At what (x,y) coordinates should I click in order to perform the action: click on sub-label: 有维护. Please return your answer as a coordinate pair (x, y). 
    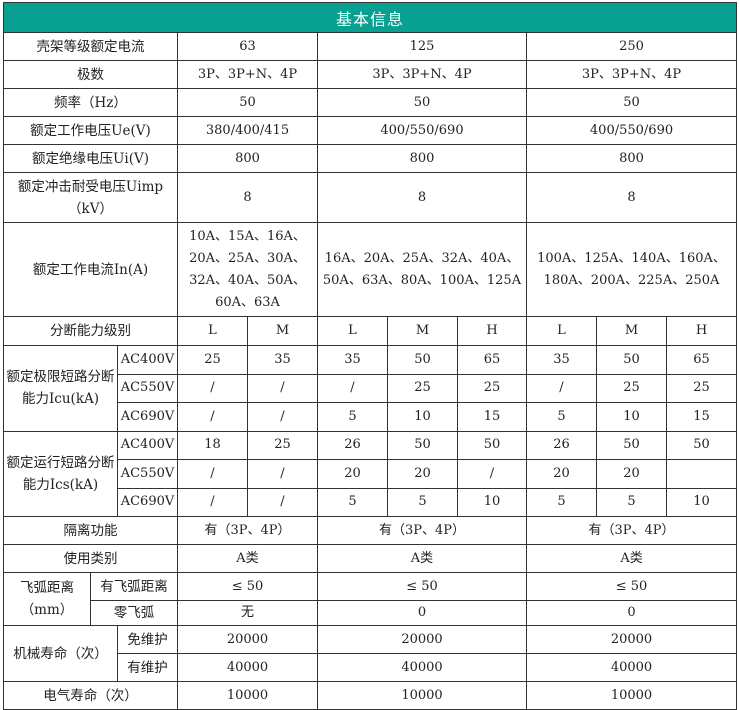
    Looking at the image, I should click on (147, 667).